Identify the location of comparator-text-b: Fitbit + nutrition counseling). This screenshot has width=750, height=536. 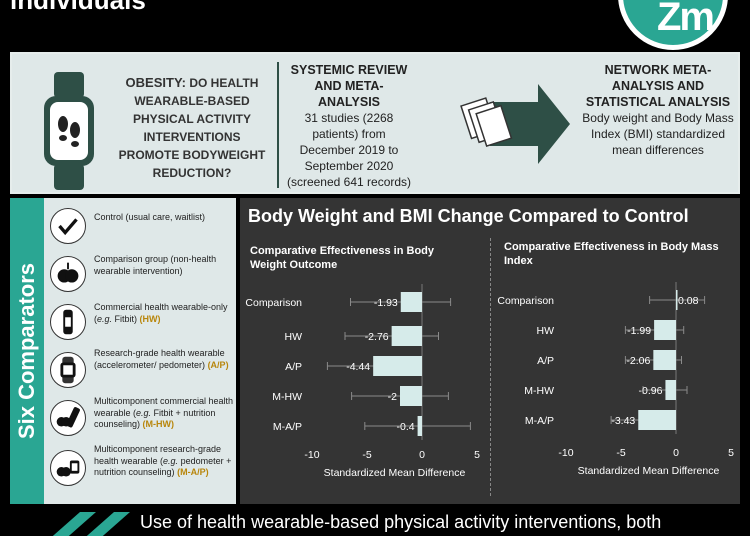
(155, 418).